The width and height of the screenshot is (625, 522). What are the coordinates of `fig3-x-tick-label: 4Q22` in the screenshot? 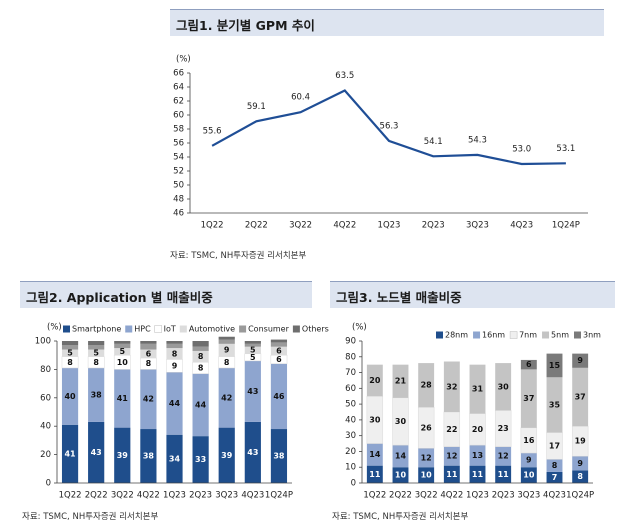 It's located at (451, 496).